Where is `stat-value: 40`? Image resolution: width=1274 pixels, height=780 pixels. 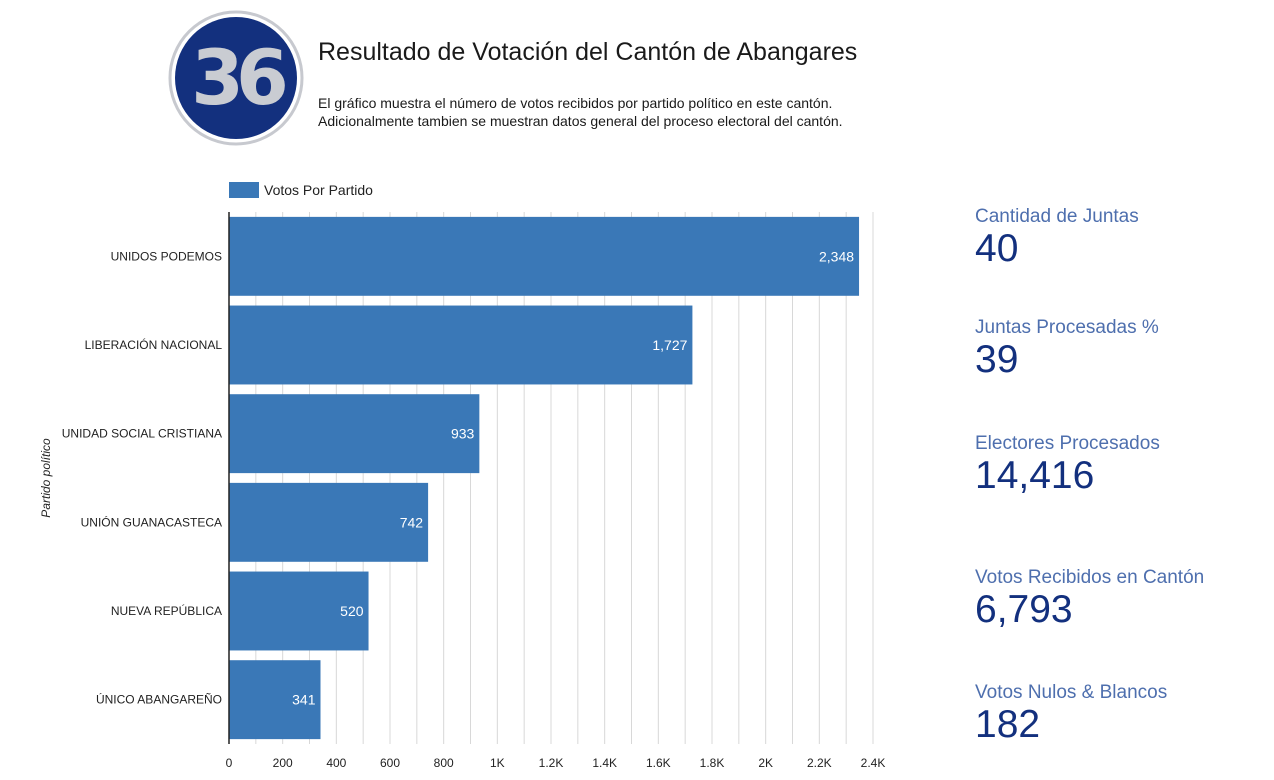 stat-value: 40 is located at coordinates (997, 248).